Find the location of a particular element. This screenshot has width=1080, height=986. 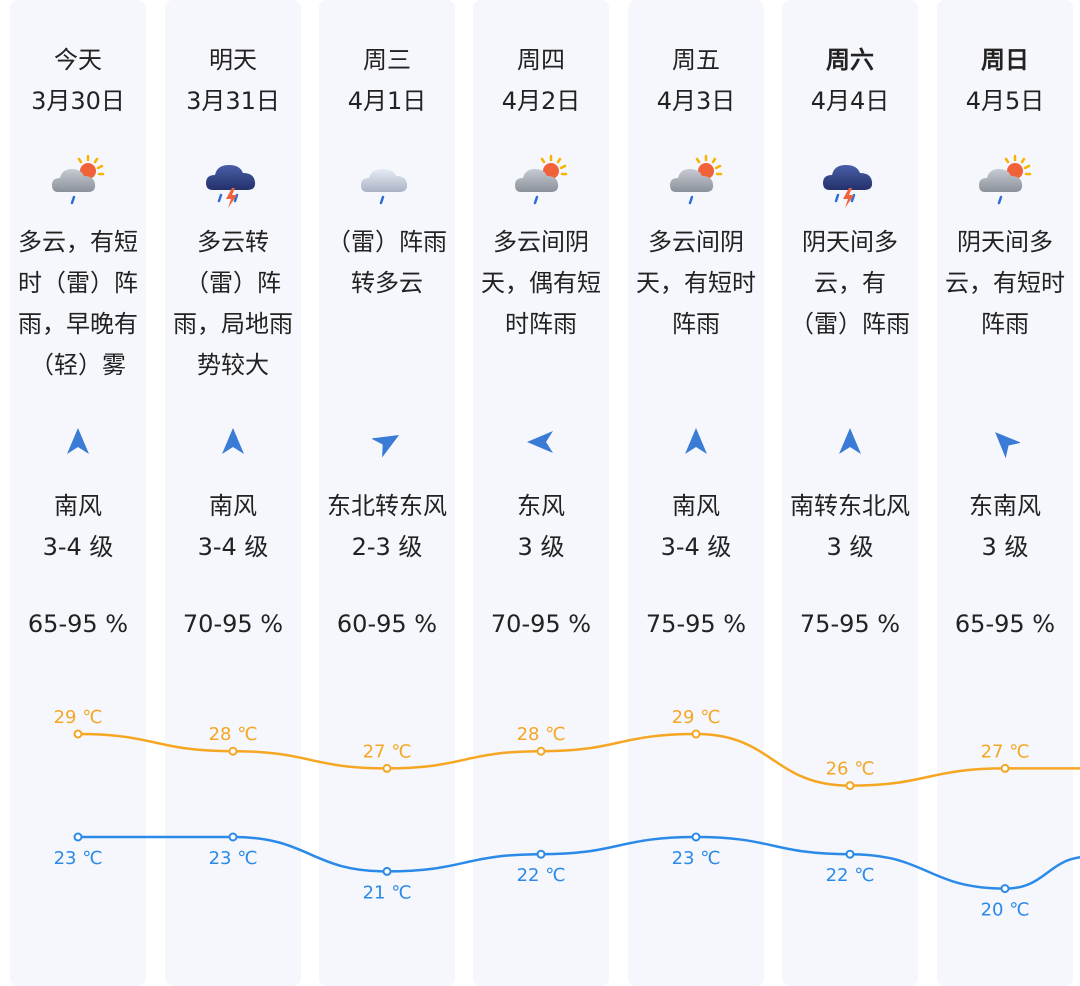

forecast-day-column: 周六 4月4日 阴天间多云，有（雷）阵雨 南转东北风 3 级 75-95 % is located at coordinates (850, 493).